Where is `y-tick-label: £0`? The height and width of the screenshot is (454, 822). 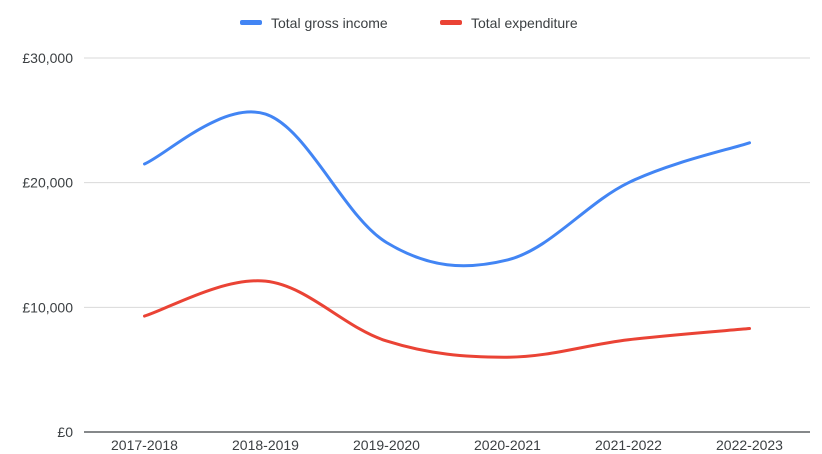 y-tick-label: £0 is located at coordinates (65, 432).